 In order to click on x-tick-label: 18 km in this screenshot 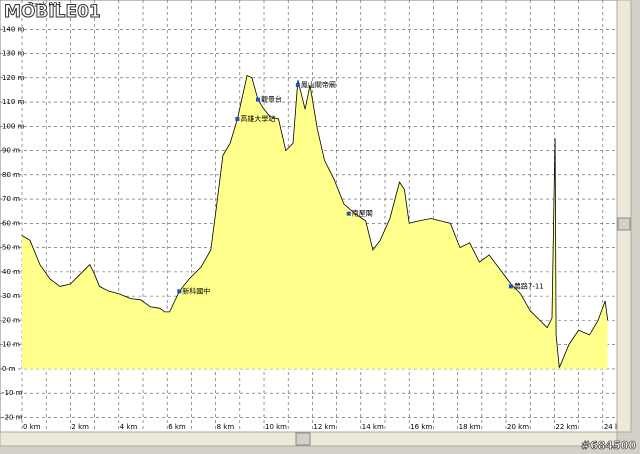, I will do `click(470, 427)`.